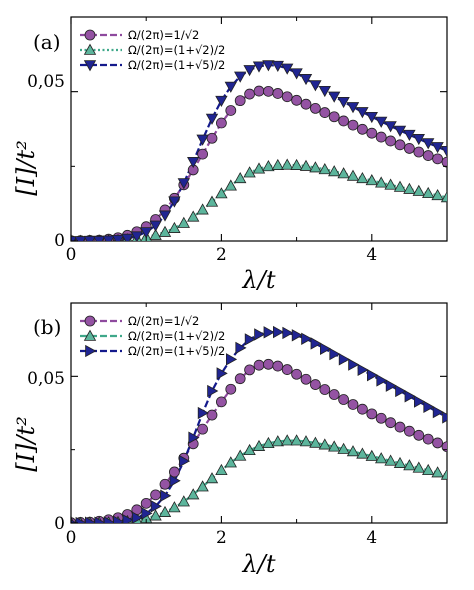  I want to click on panel-label: (a), so click(47, 42).